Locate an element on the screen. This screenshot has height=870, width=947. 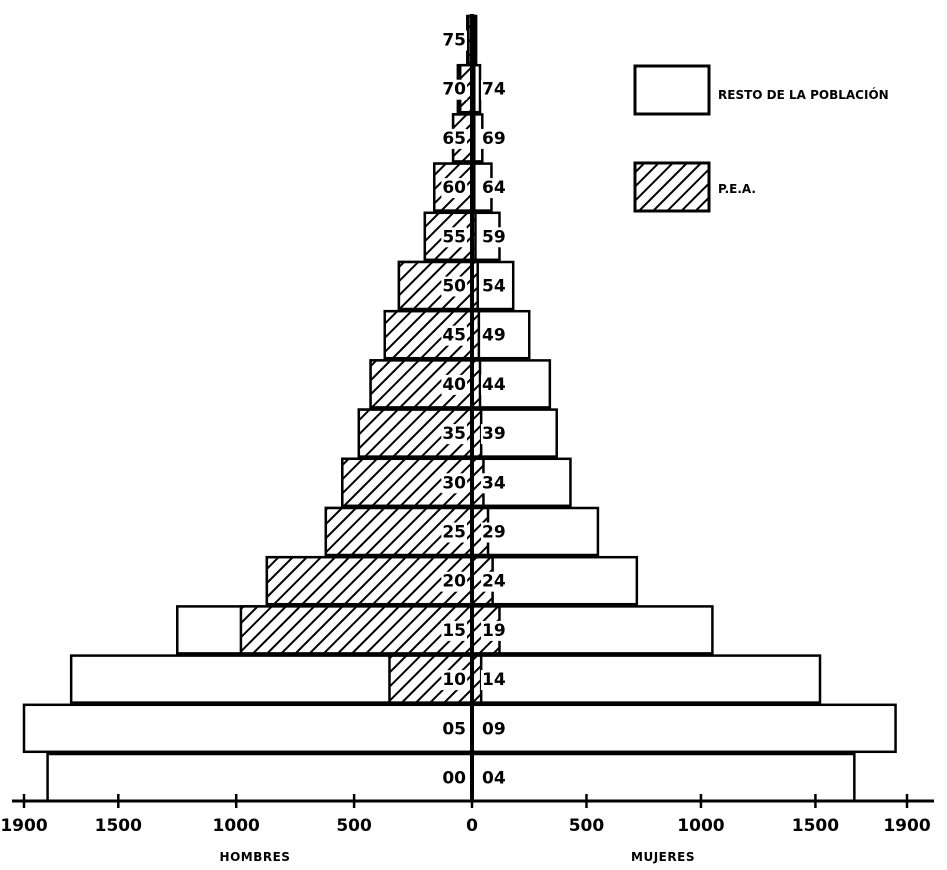
x-ticks-group: 1900 1500 1000 500 0 500 1000 1500 1900 is located at coordinates (465, 815).